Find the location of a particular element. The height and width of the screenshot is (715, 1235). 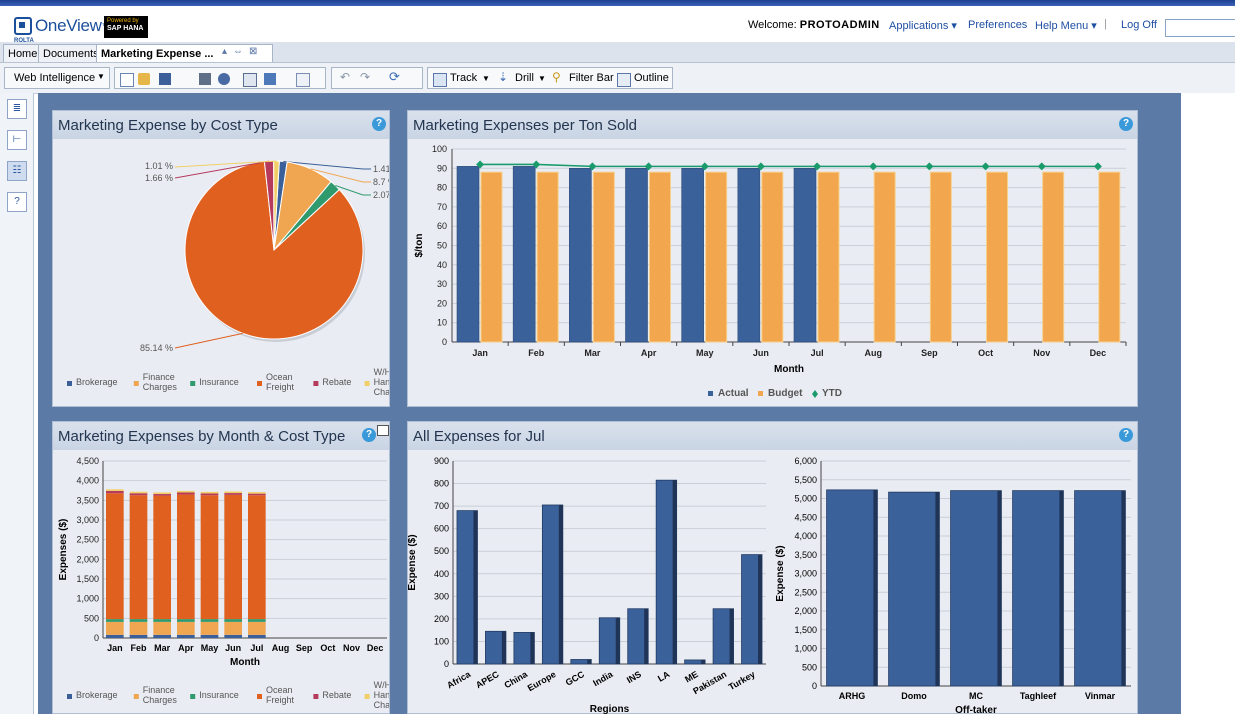

y-tick-label: 2,500 is located at coordinates (805, 592).